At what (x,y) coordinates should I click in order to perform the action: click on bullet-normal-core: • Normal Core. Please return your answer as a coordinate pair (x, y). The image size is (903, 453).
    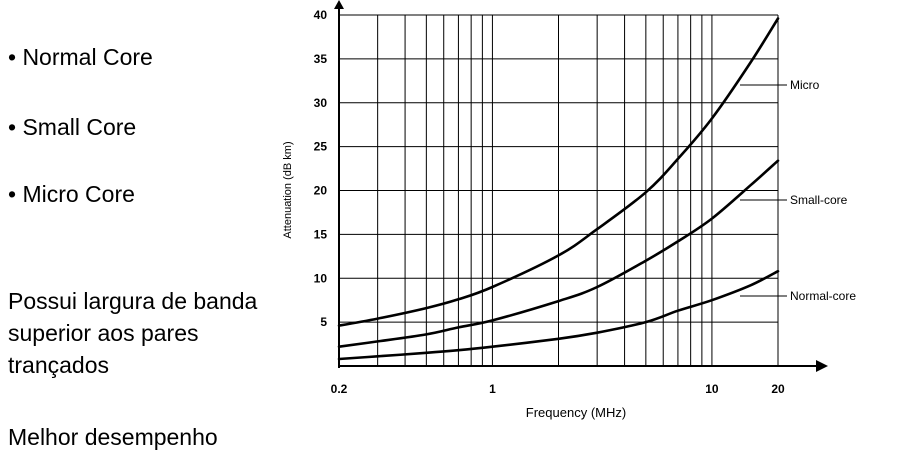
    Looking at the image, I should click on (80, 57).